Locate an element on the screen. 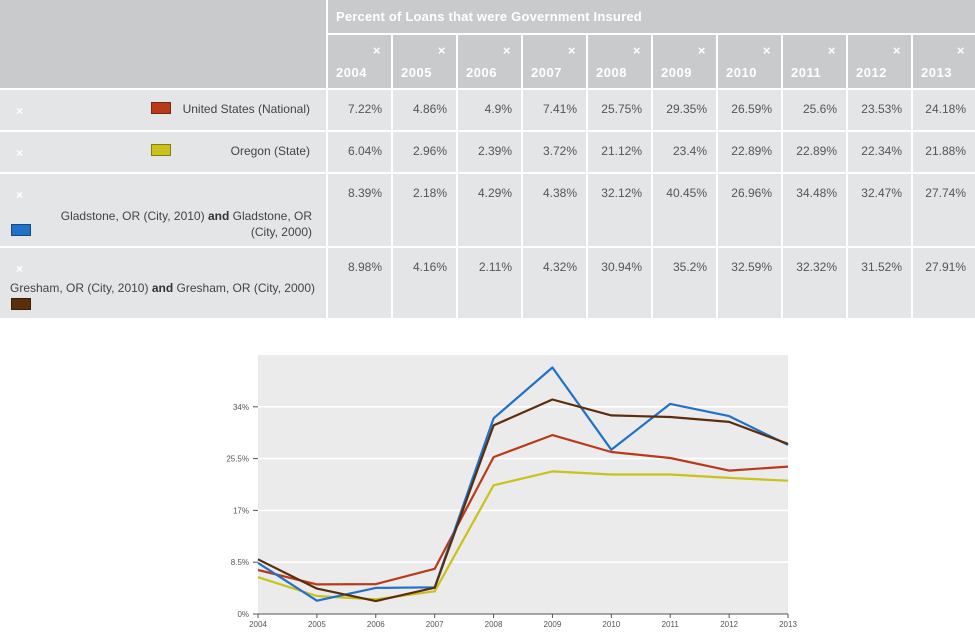 The image size is (975, 642). y-tick-label: 17% is located at coordinates (241, 510).